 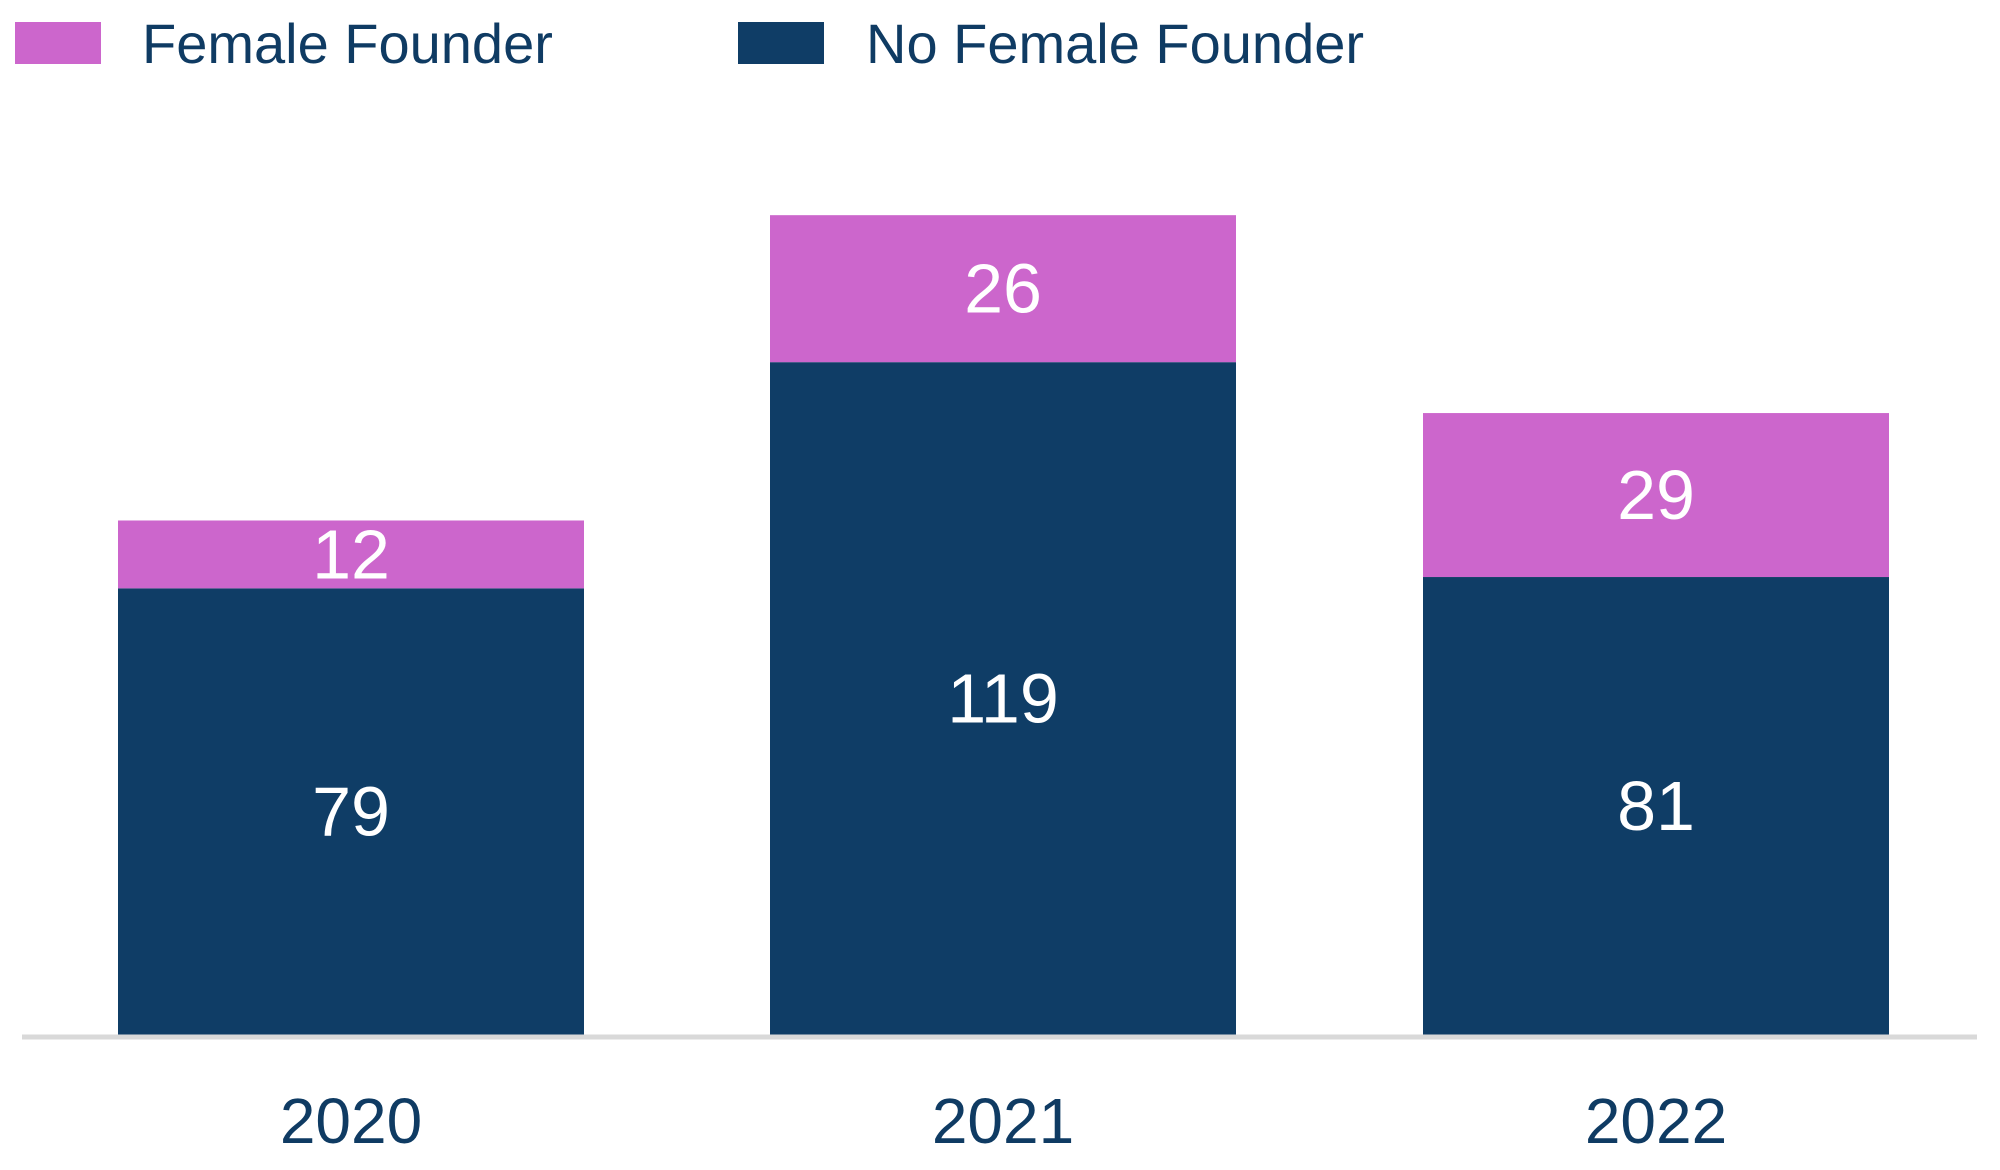 What do you see at coordinates (1115, 43) in the screenshot?
I see `legend-label-no-female-founder: No Female Founder` at bounding box center [1115, 43].